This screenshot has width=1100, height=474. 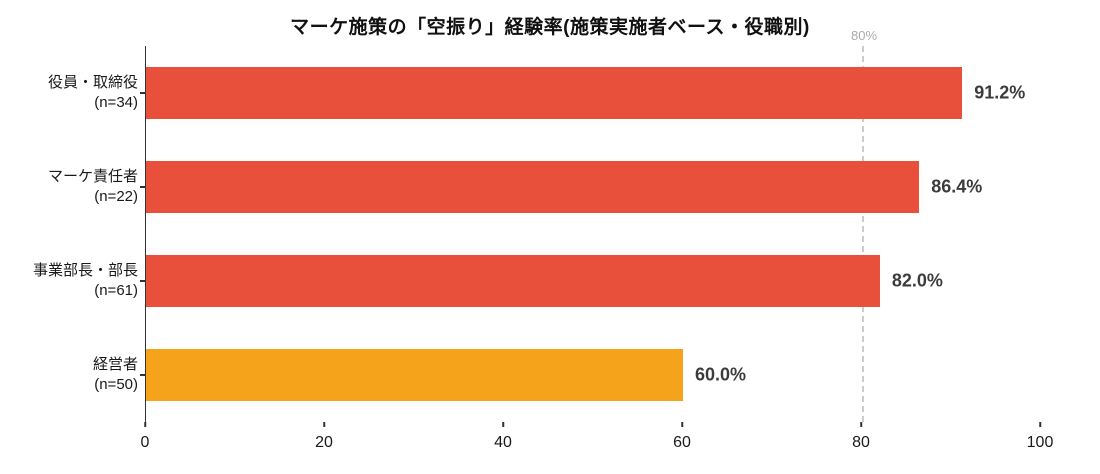 What do you see at coordinates (85, 270) in the screenshot?
I see `category-name: 事業部長・部長` at bounding box center [85, 270].